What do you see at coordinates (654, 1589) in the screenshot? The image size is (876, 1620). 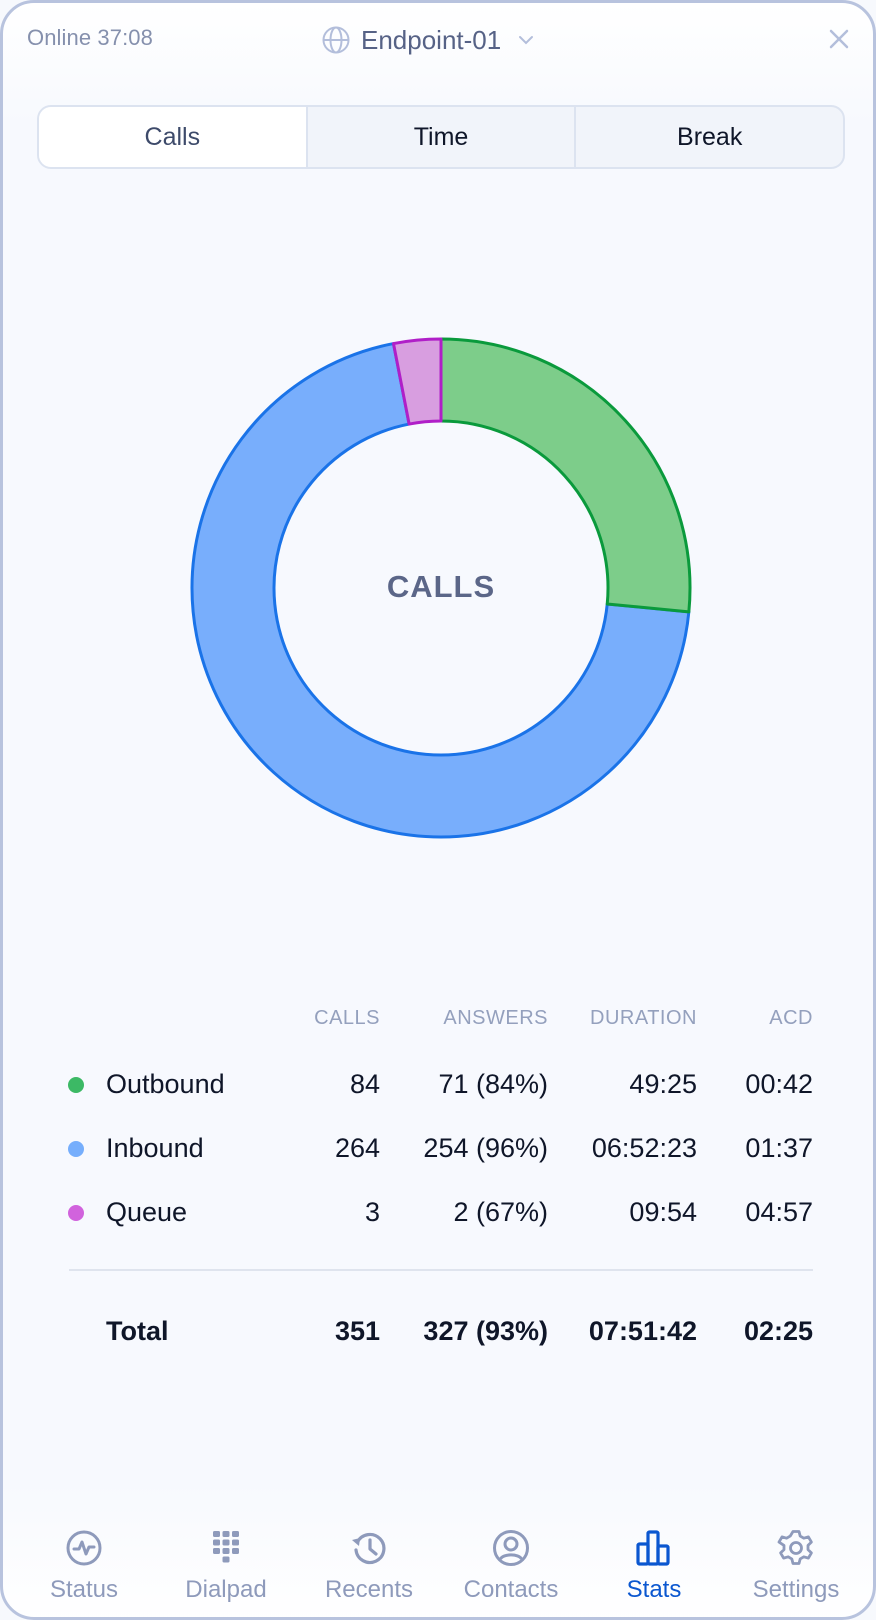 I see `nav-label: Stats` at bounding box center [654, 1589].